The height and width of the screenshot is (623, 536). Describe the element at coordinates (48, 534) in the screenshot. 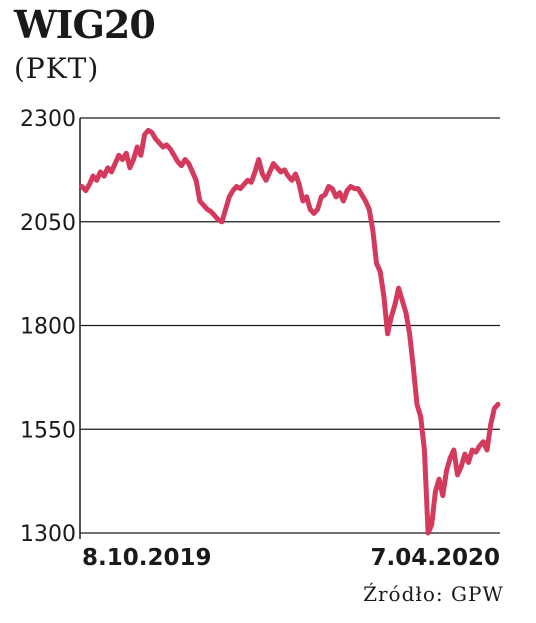

I see `y-tick-label-1300: 1300` at that location.